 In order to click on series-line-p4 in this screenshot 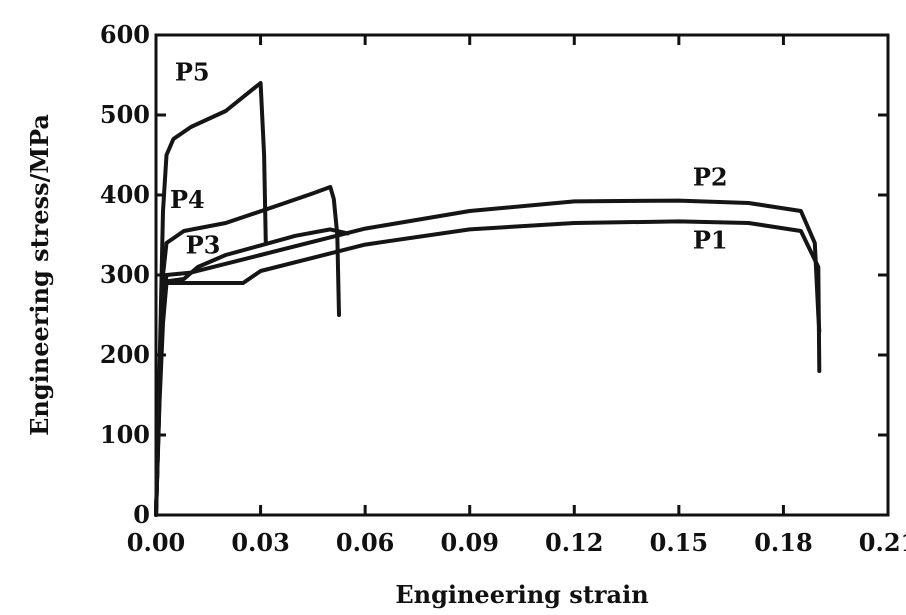, I will do `click(247, 351)`.